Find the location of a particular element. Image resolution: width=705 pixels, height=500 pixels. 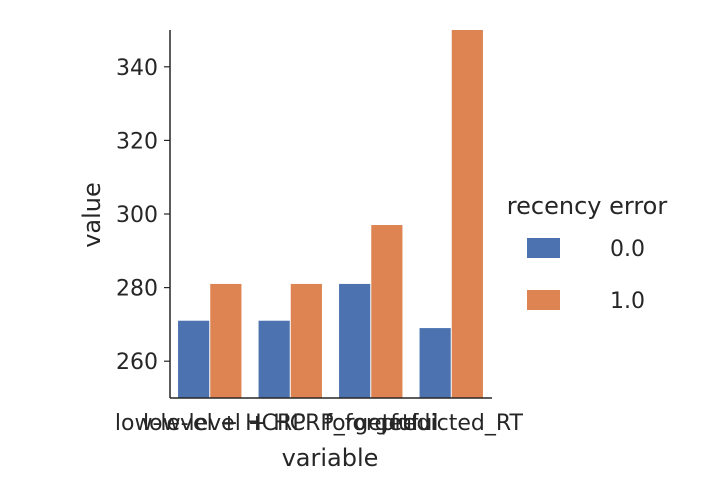

x-tick-label: forgetful is located at coordinates (371, 423).